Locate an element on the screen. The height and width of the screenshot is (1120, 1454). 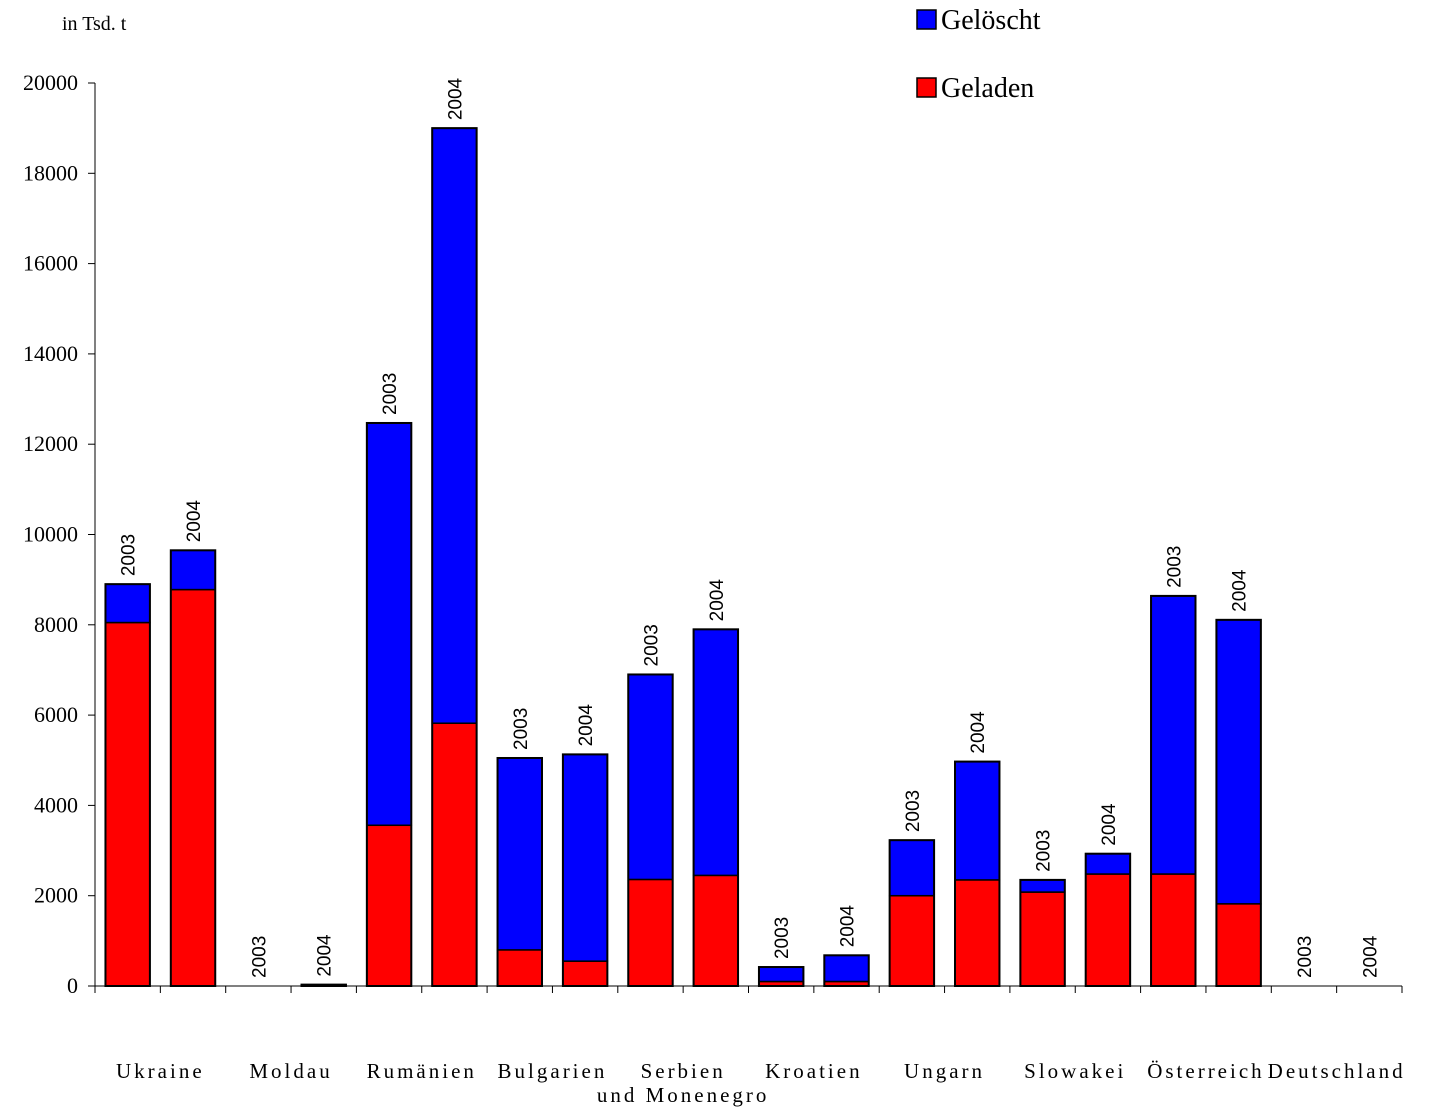
category-label: Bulgarien is located at coordinates (553, 1071).